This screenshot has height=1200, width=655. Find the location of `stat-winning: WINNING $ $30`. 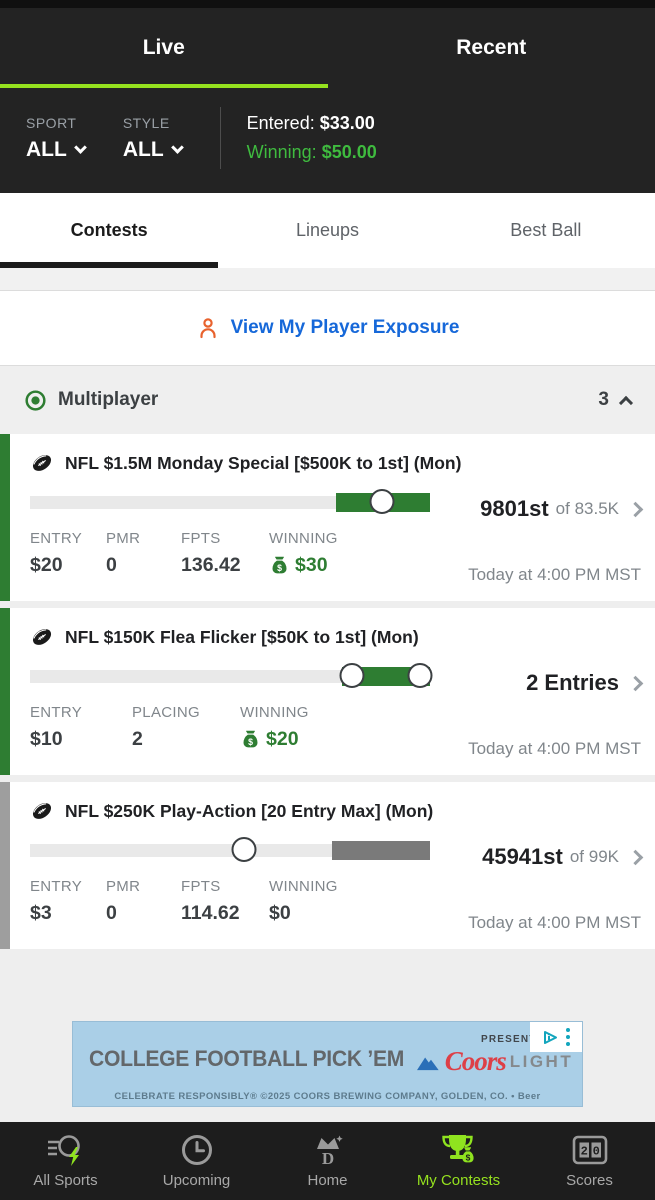

stat-winning: WINNING $ $30 is located at coordinates (303, 553).